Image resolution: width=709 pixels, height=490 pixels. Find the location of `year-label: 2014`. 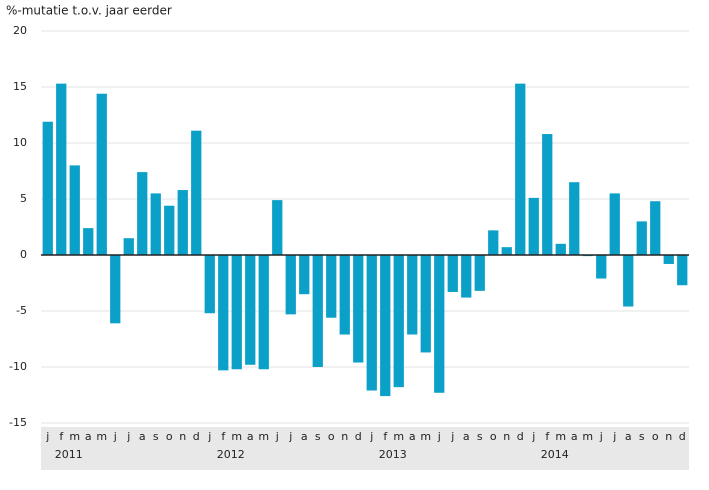

year-label: 2014 is located at coordinates (555, 454).